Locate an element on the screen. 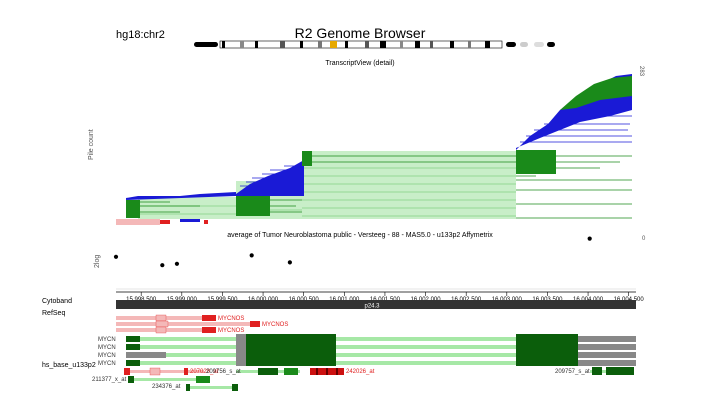 This screenshot has height=416, width=720. pileup-red-reads is located at coordinates (162, 222).